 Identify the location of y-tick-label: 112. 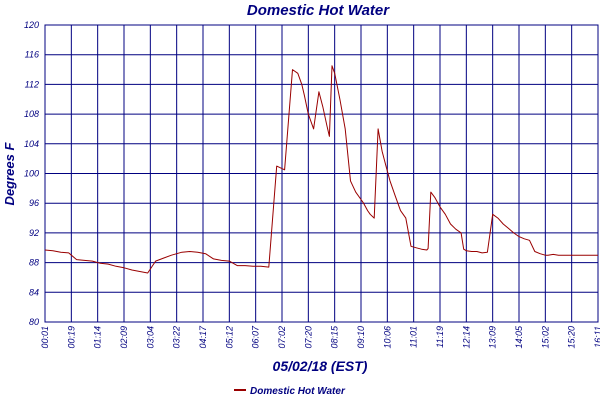
(32, 84).